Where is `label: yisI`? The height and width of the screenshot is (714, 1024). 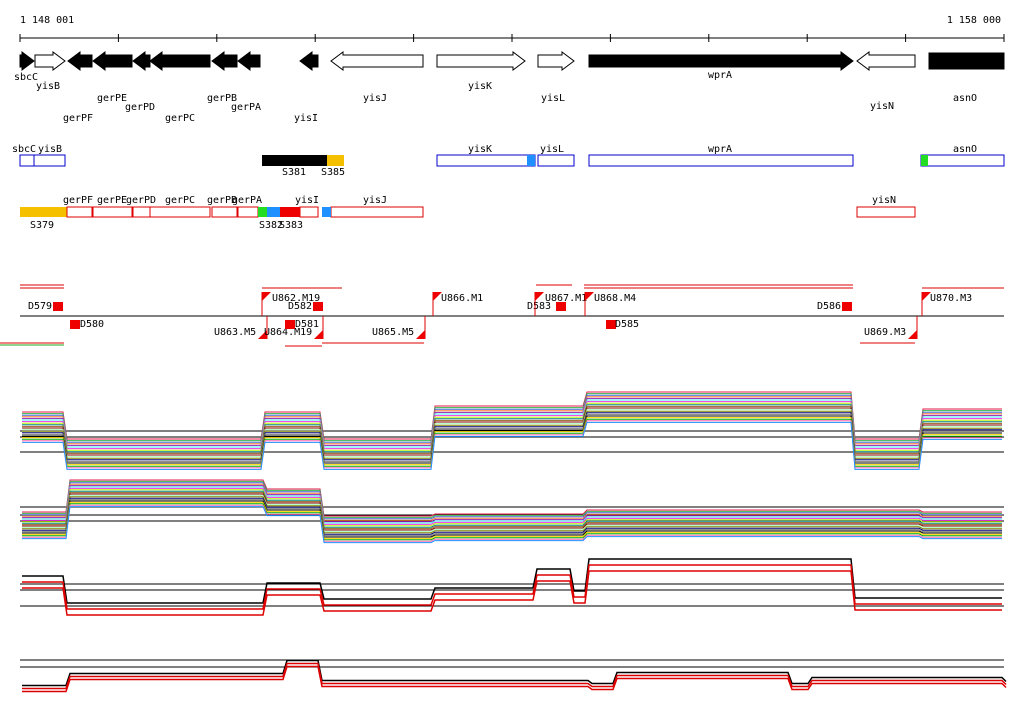 label: yisI is located at coordinates (307, 200).